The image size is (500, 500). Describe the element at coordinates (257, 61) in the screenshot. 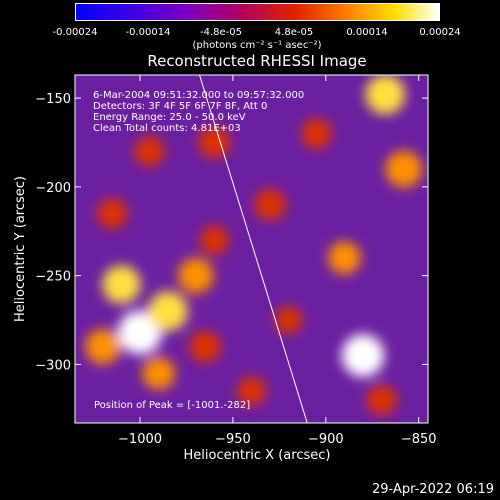

I see `chart-title: Reconstructed RHESSI Image` at that location.